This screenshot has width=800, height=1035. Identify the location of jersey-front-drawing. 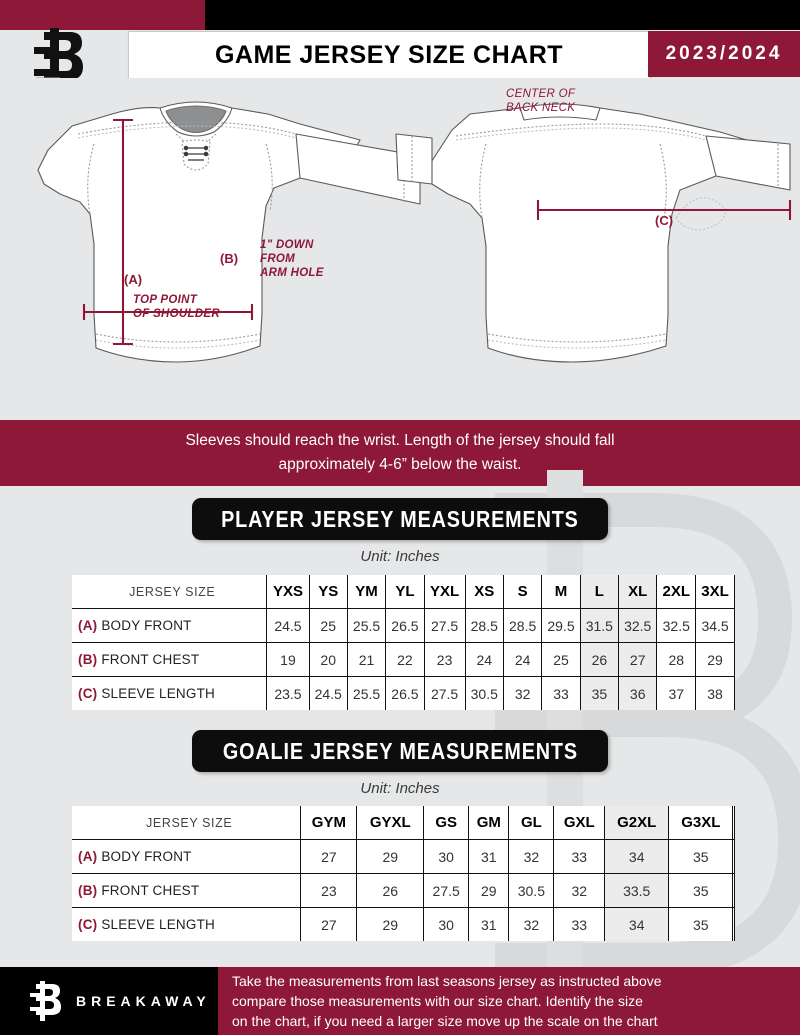
(229, 232).